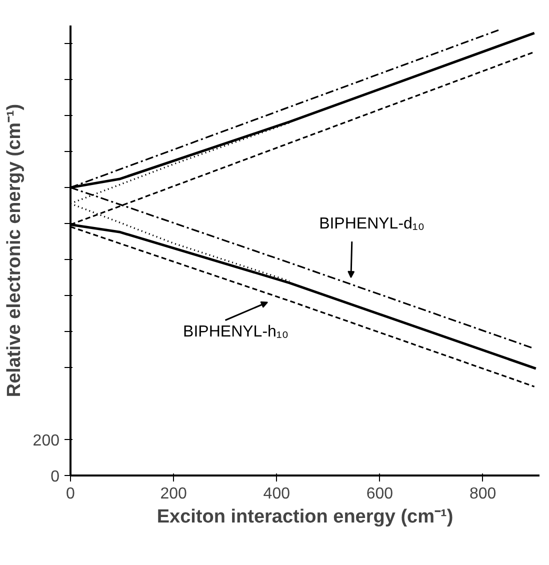 Image resolution: width=549 pixels, height=565 pixels. I want to click on annotation: BIPHENYL-d₁₀, so click(371, 224).